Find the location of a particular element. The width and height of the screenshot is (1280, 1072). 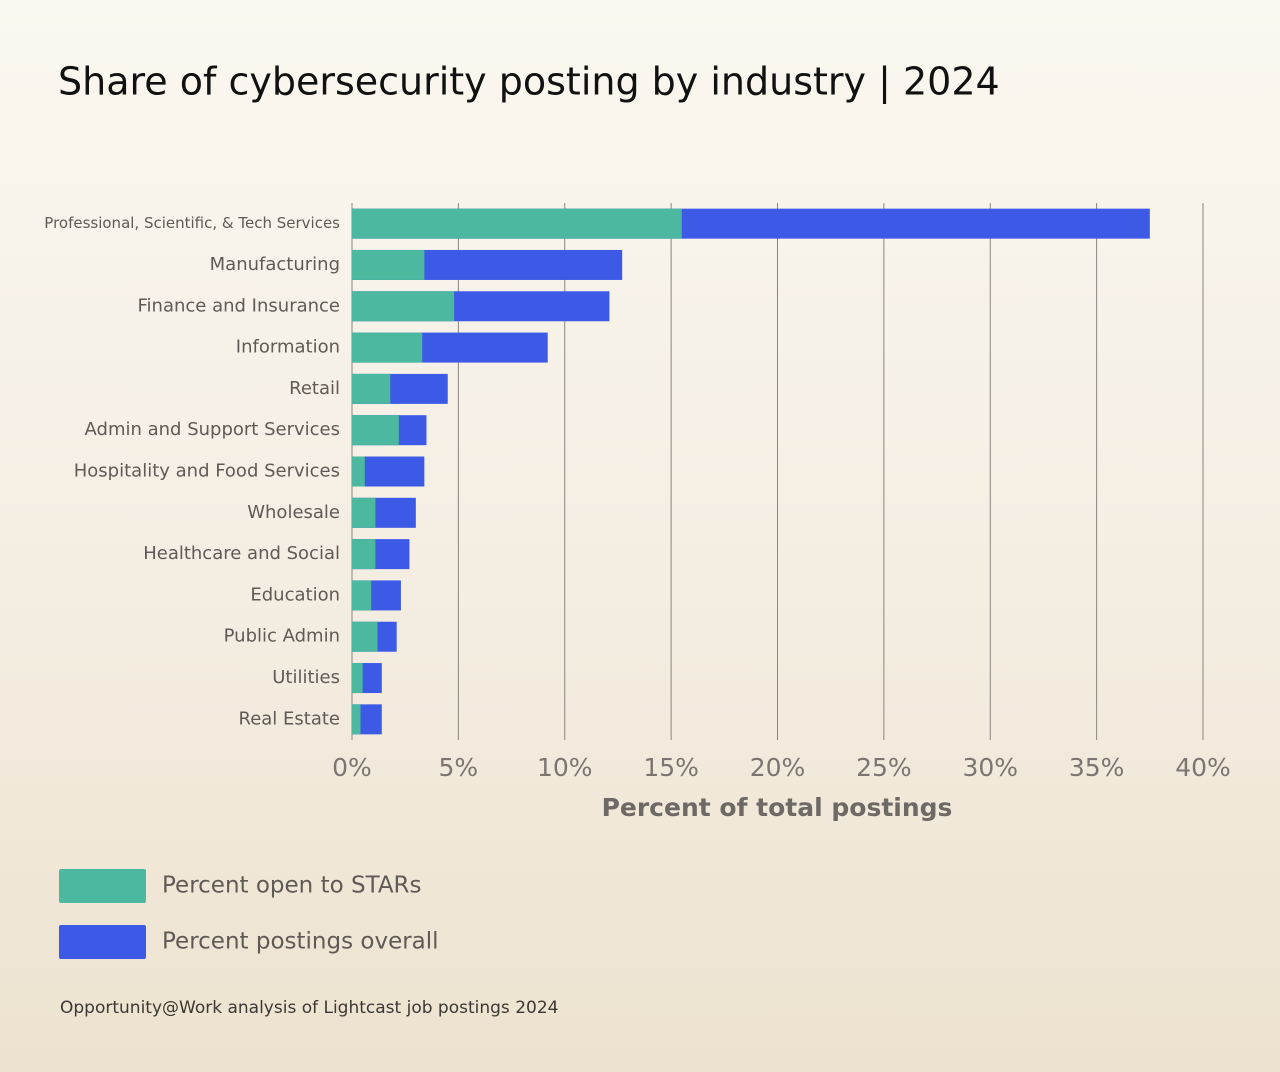

x-tick-label: 35% is located at coordinates (1097, 767).